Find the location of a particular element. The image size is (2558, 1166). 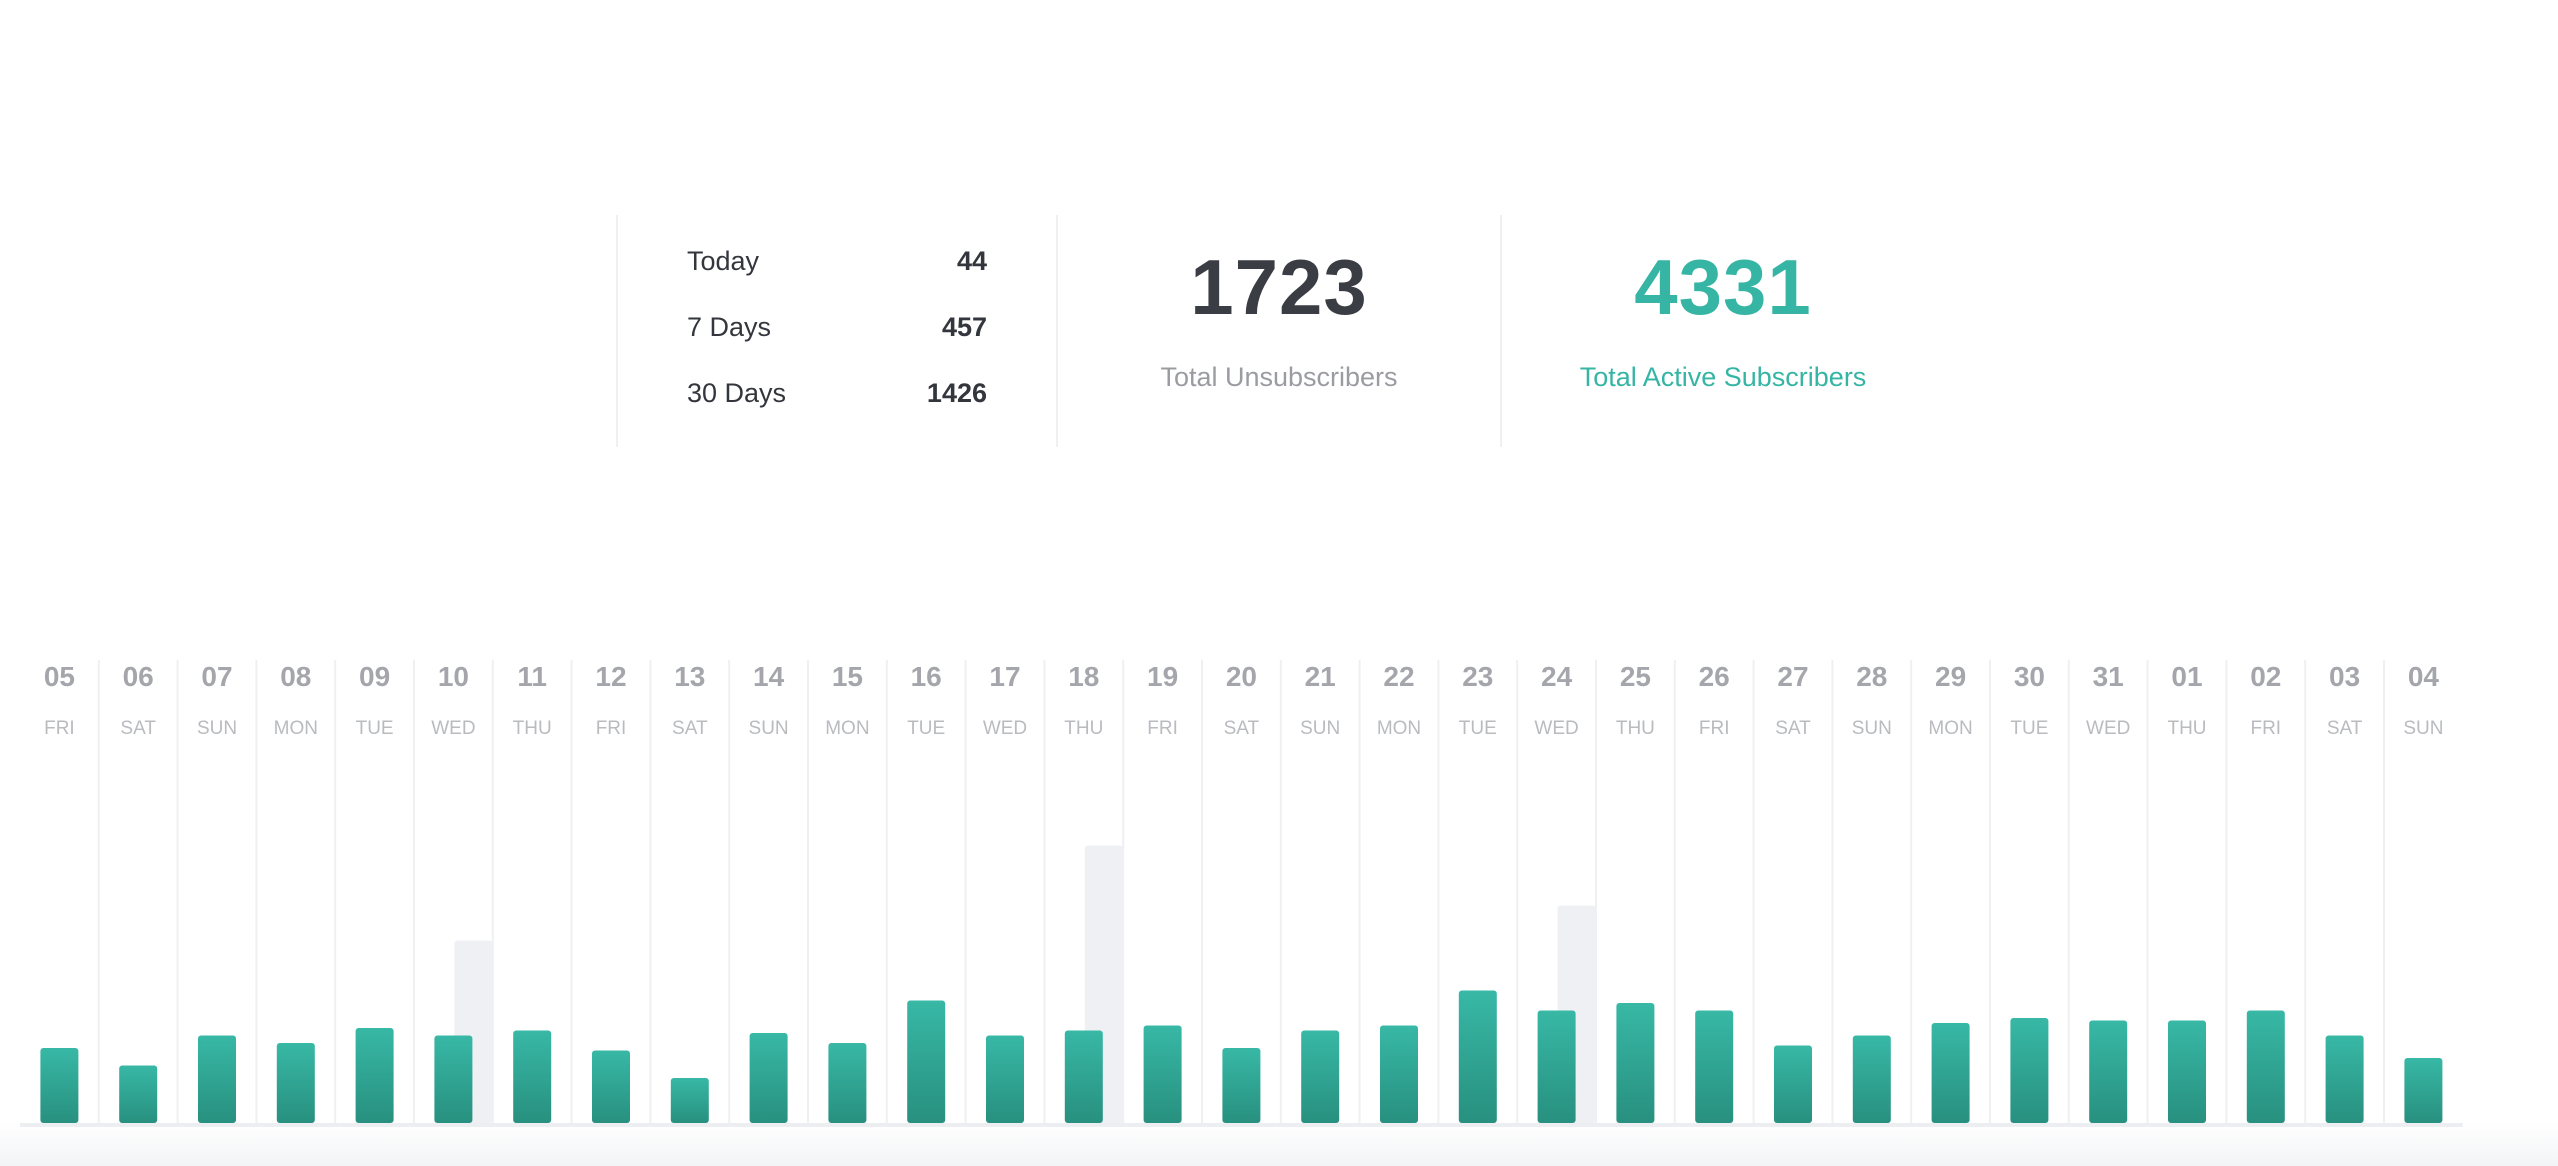

date-tick-label: 05 is located at coordinates (59, 676).